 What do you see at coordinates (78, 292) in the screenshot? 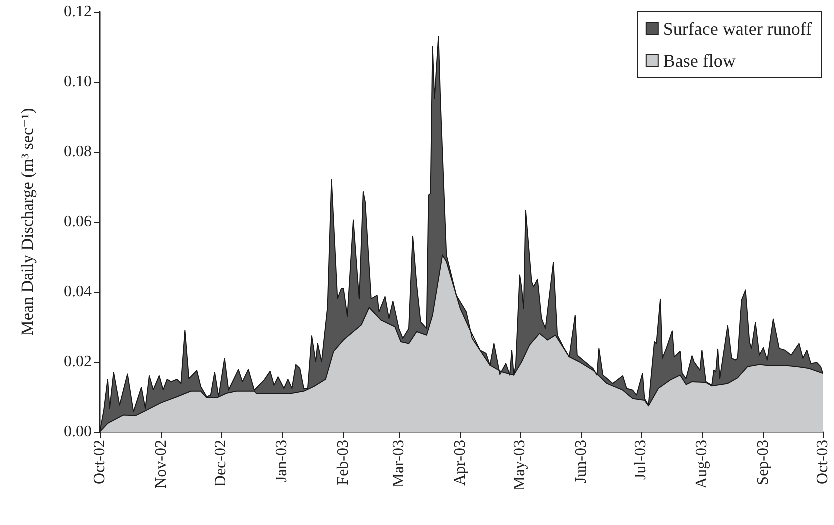
I see `y-tick-label: 0.04` at bounding box center [78, 292].